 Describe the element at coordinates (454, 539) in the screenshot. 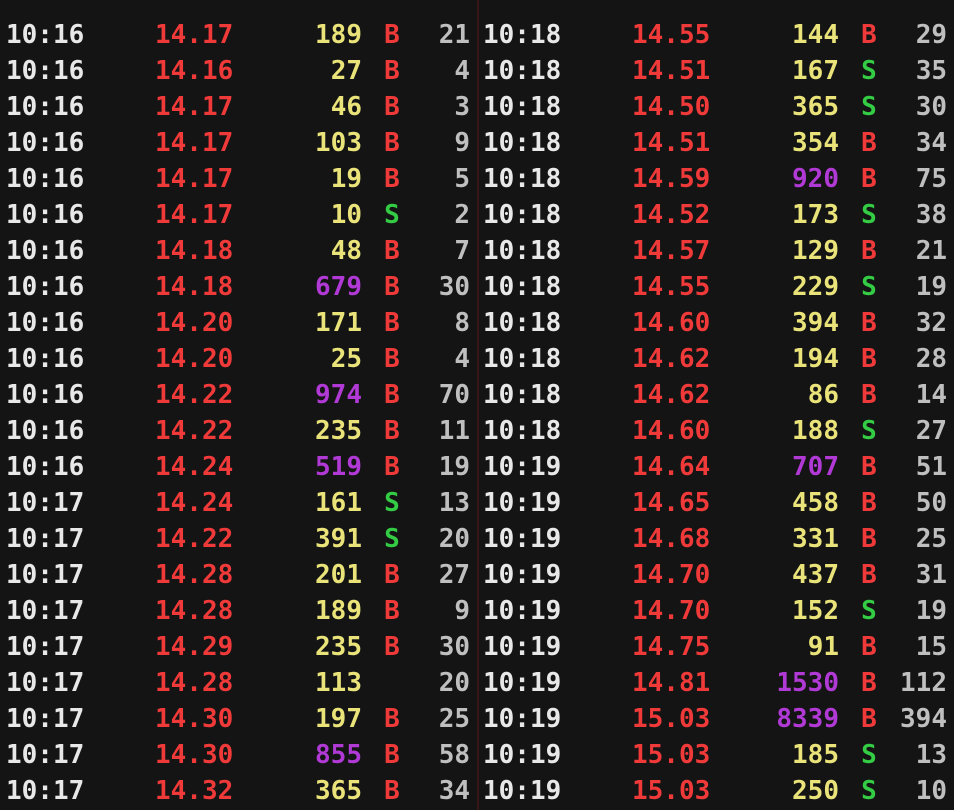

I see `trade-count: 20` at that location.